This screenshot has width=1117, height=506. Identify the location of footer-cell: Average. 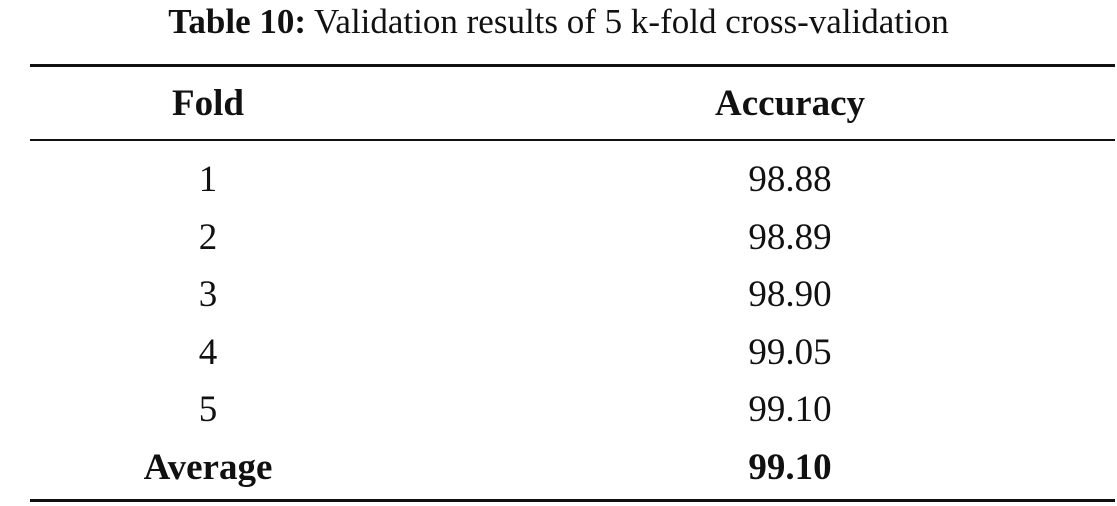
(208, 467).